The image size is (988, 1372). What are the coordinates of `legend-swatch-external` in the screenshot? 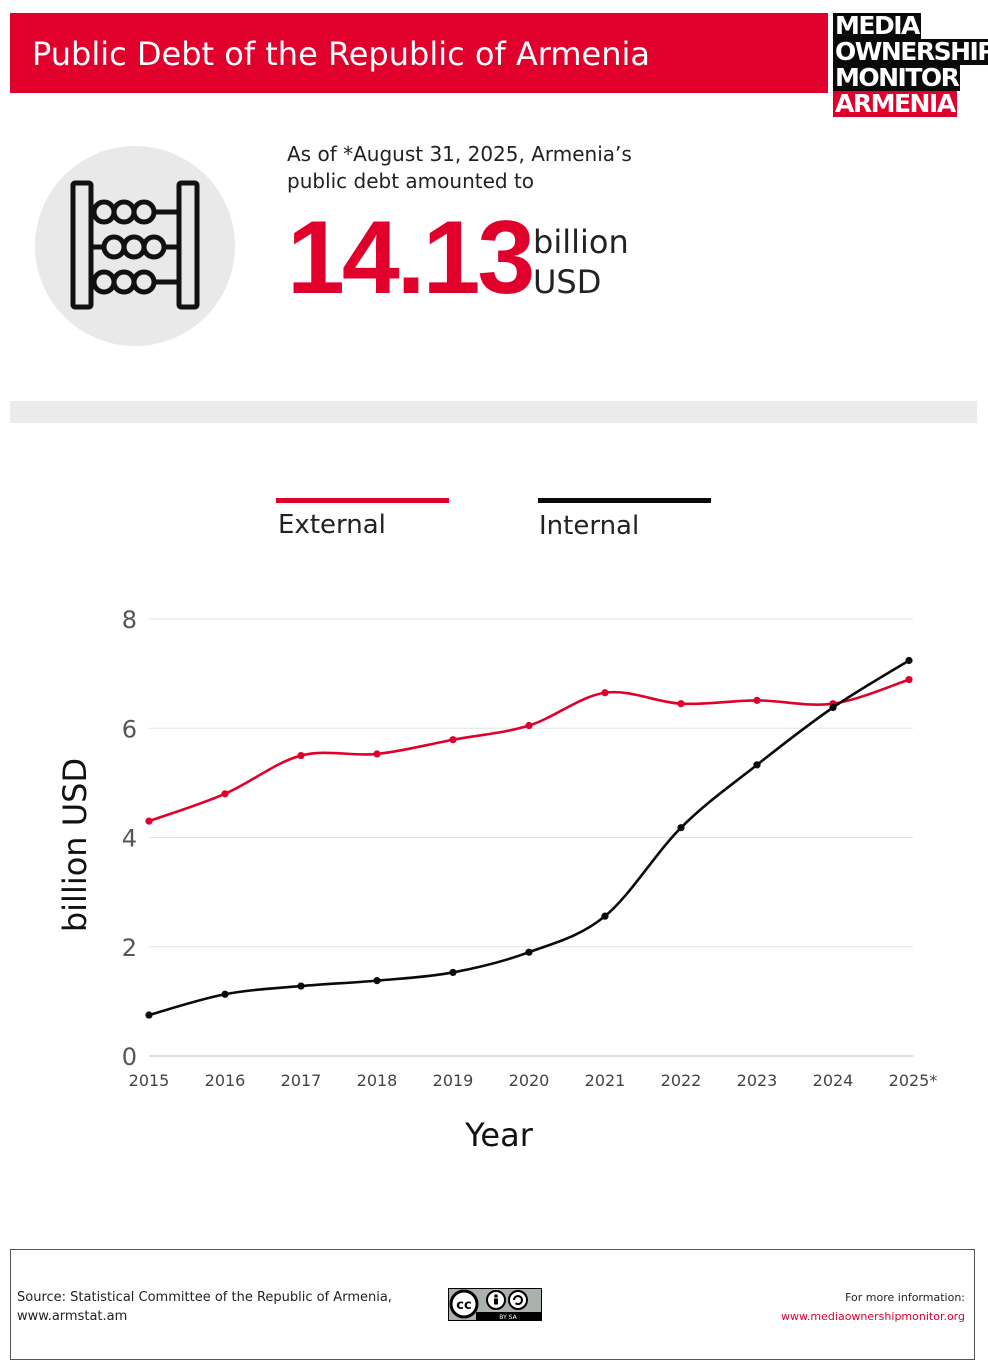 It's located at (362, 500).